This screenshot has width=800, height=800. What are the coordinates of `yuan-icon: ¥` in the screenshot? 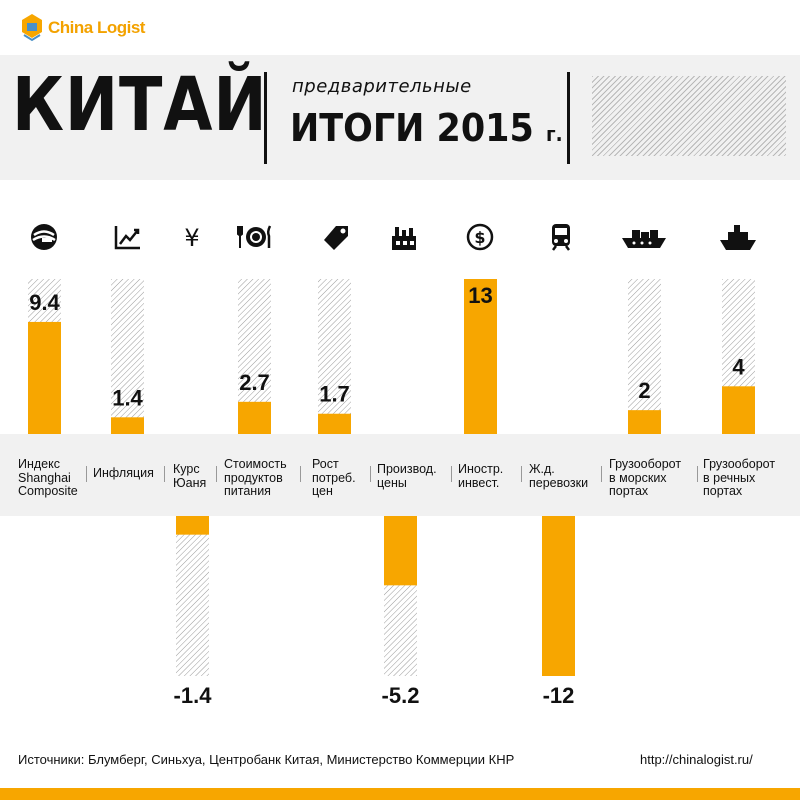 It's located at (191, 238).